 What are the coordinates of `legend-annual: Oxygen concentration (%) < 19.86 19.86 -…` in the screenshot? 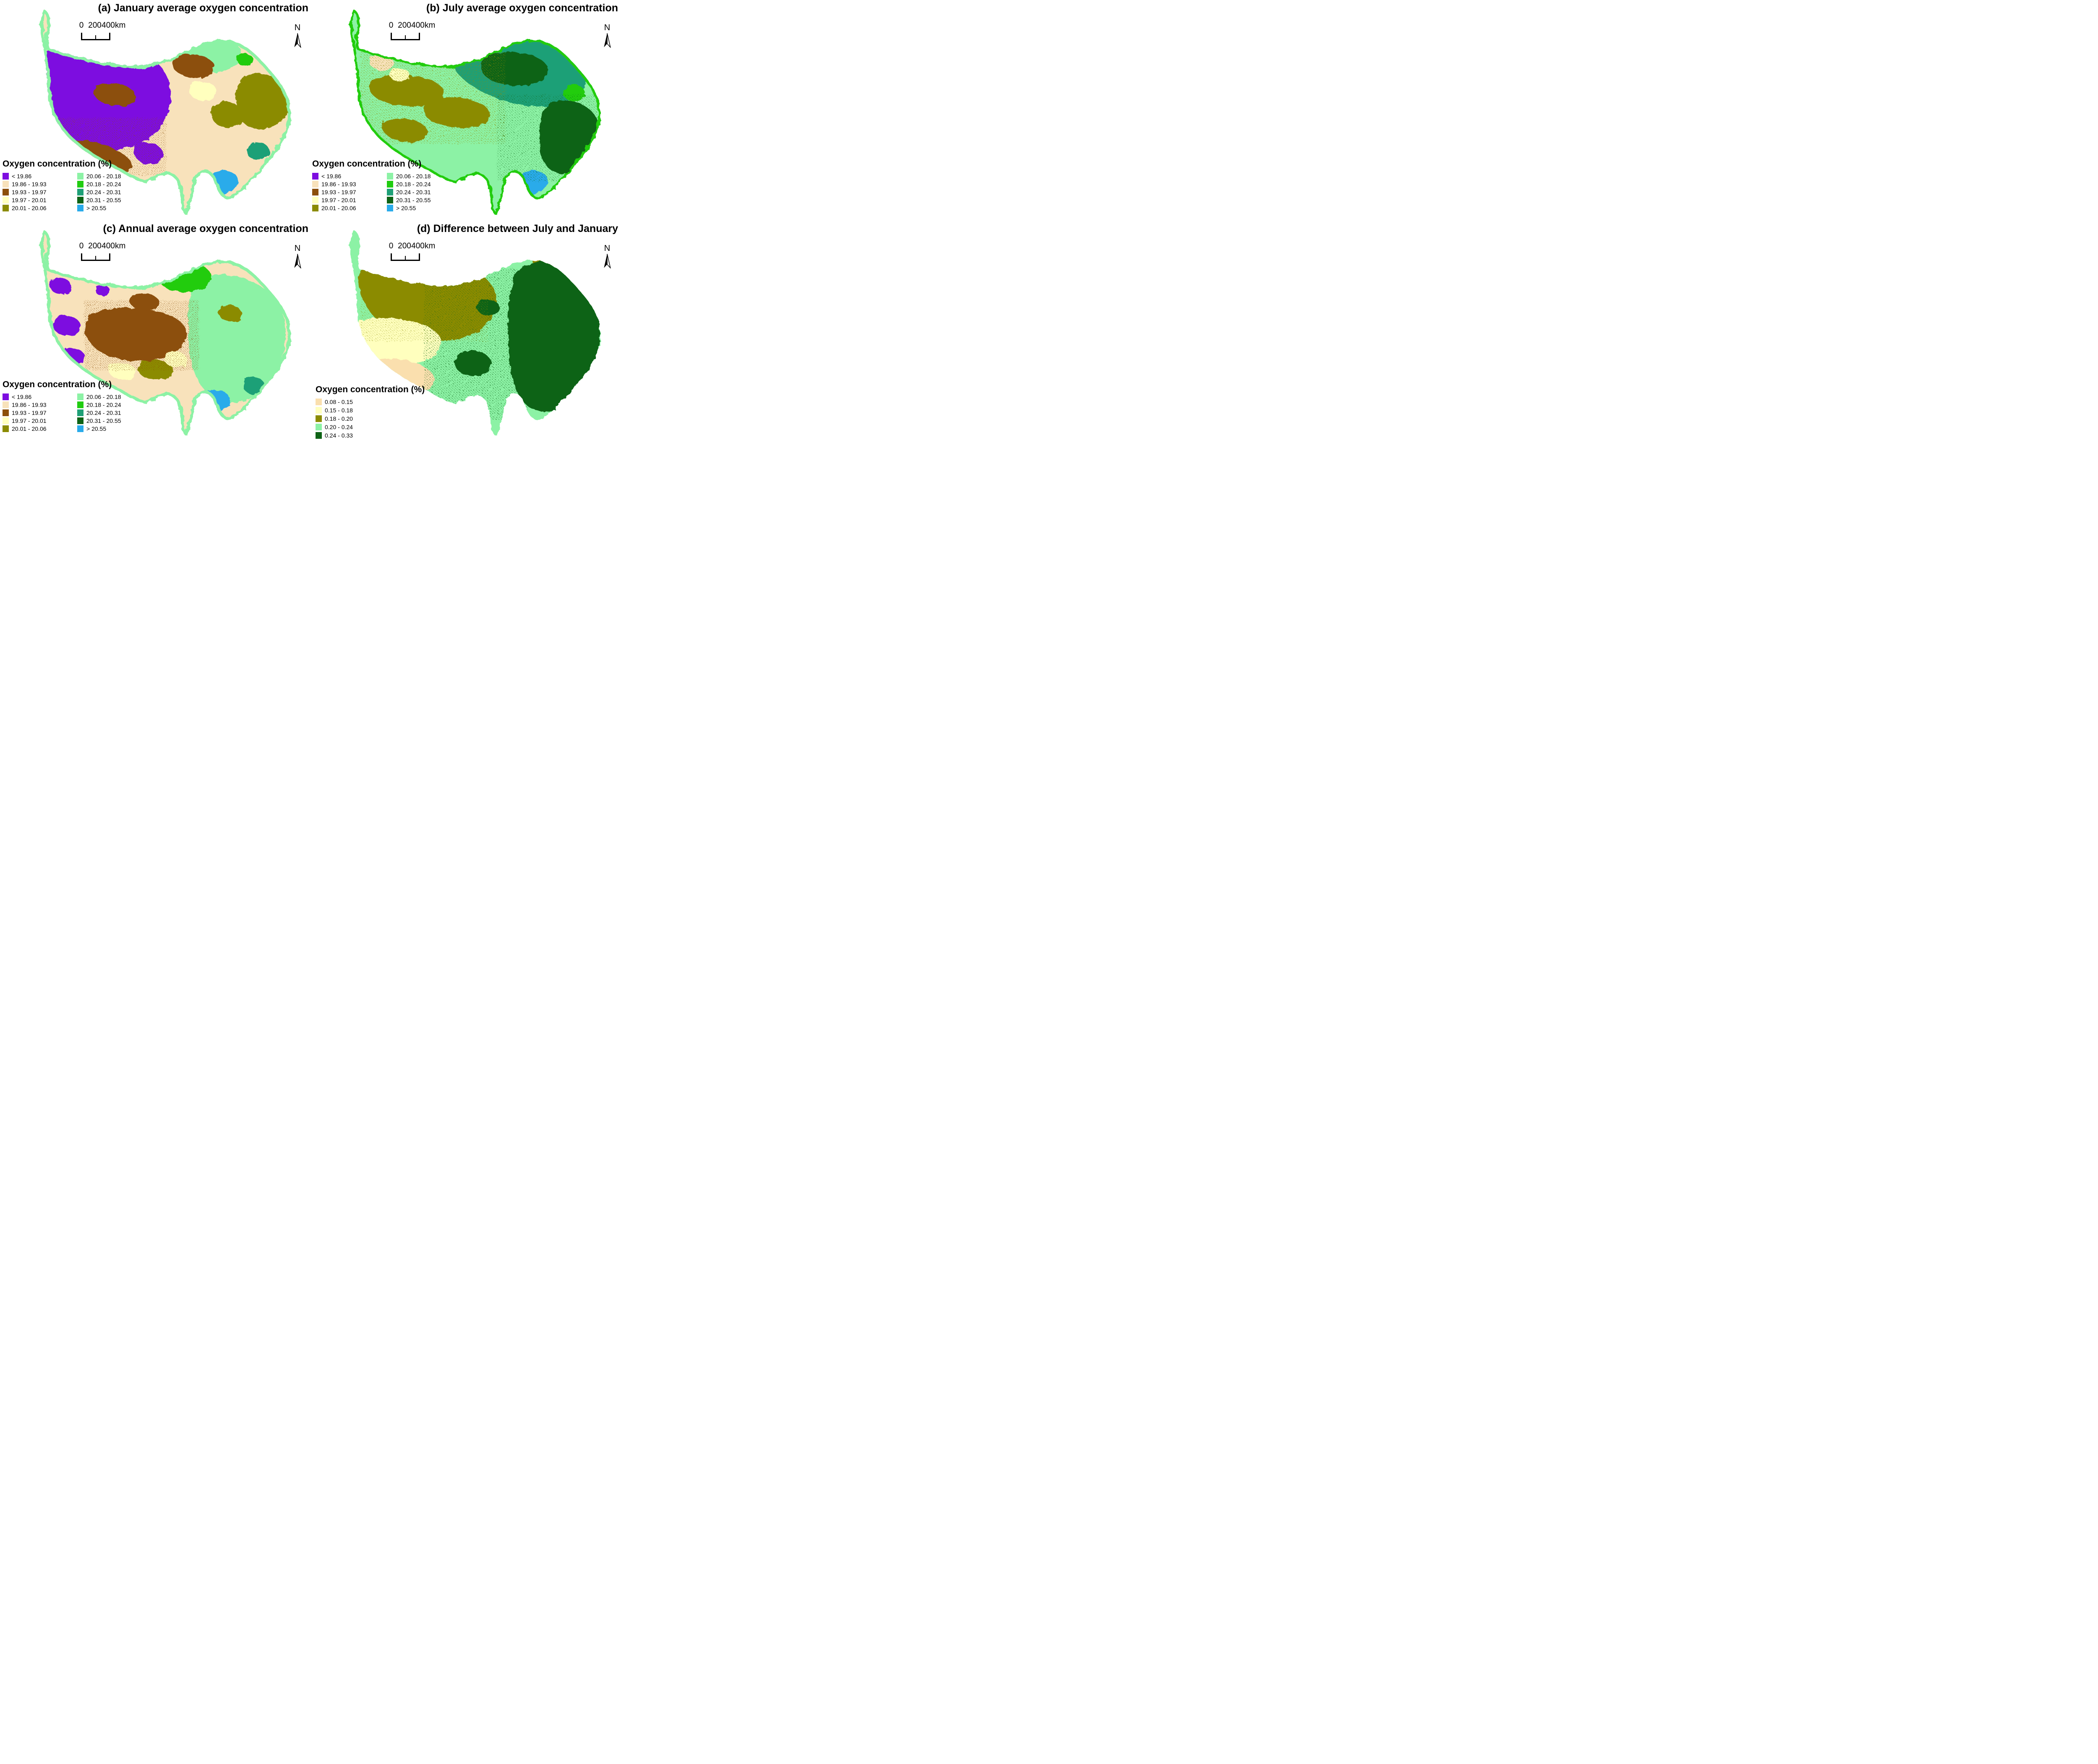 It's located at (78, 406).